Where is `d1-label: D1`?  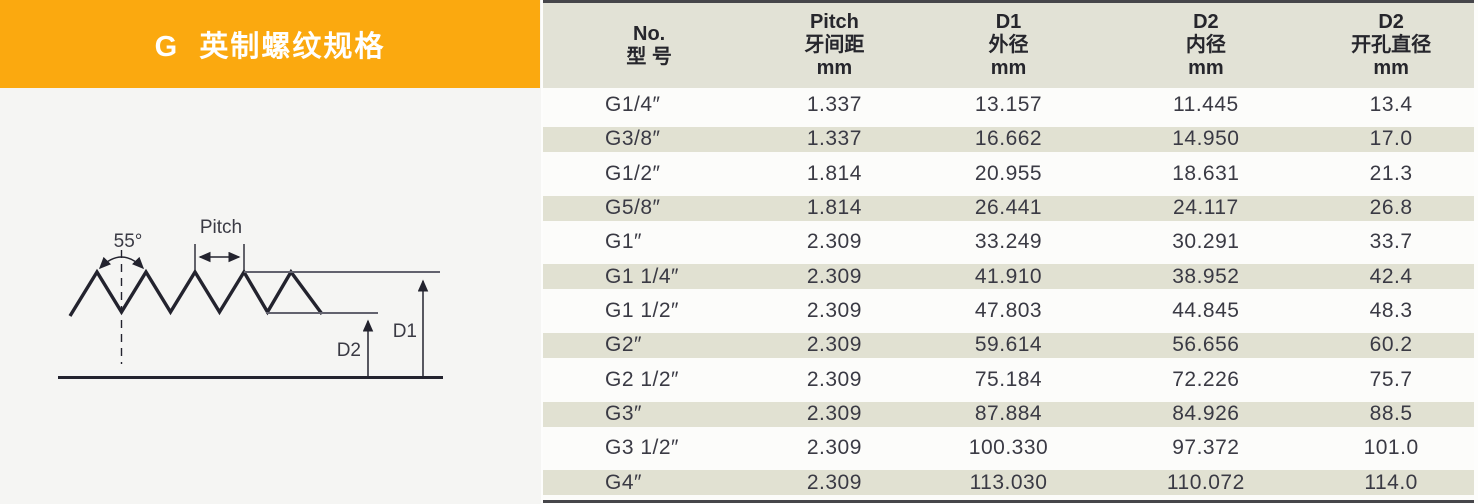
d1-label: D1 is located at coordinates (405, 331).